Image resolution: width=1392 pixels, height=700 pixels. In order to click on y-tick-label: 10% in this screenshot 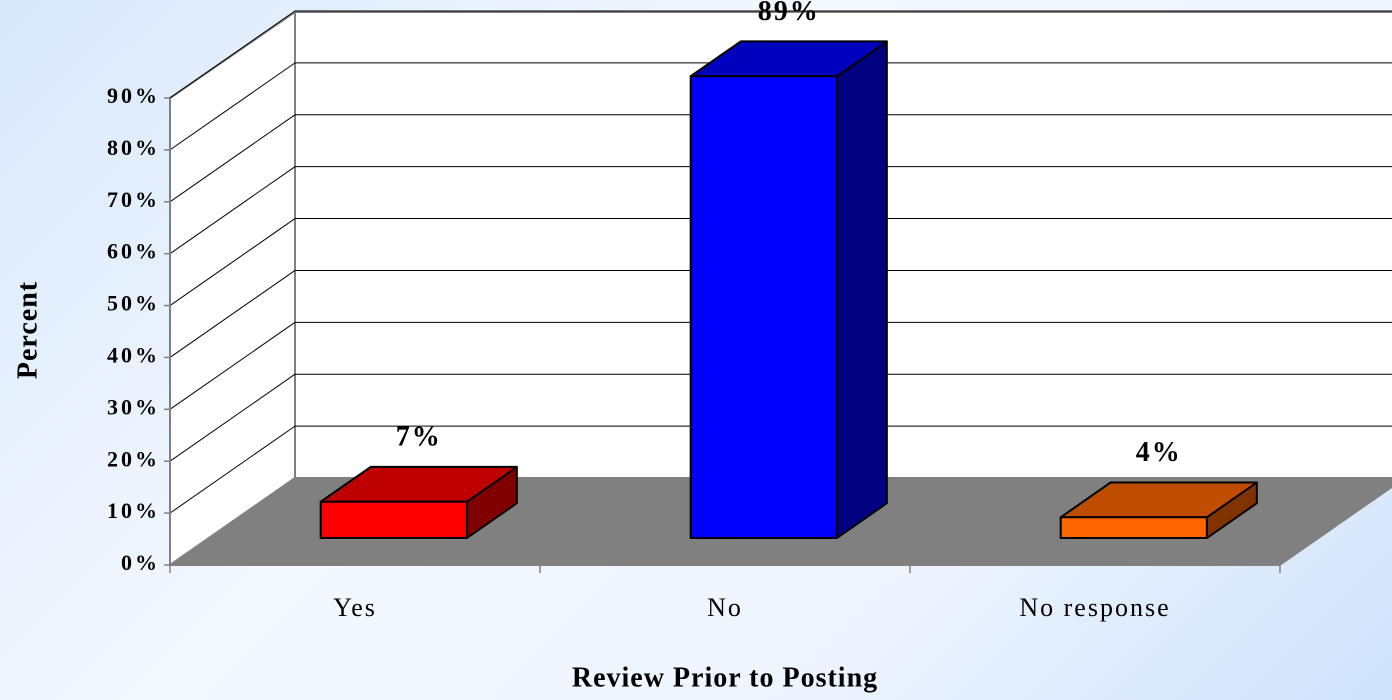, I will do `click(133, 510)`.